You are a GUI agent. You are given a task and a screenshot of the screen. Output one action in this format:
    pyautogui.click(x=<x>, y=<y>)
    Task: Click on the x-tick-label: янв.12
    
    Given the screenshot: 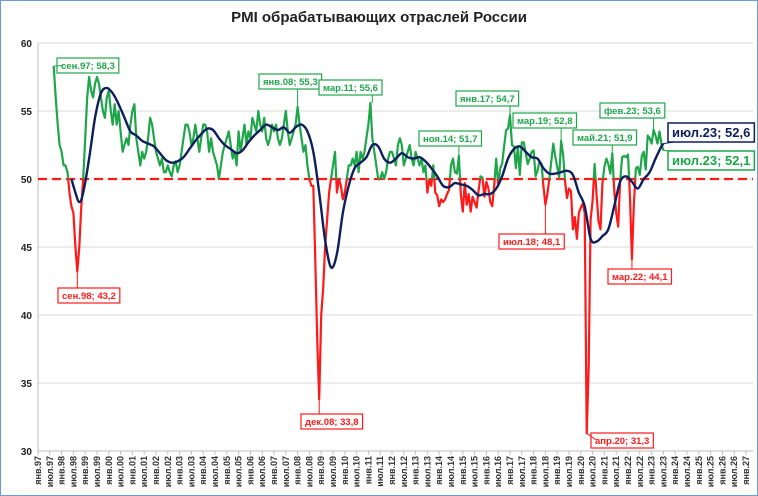 What is the action you would take?
    pyautogui.click(x=392, y=470)
    